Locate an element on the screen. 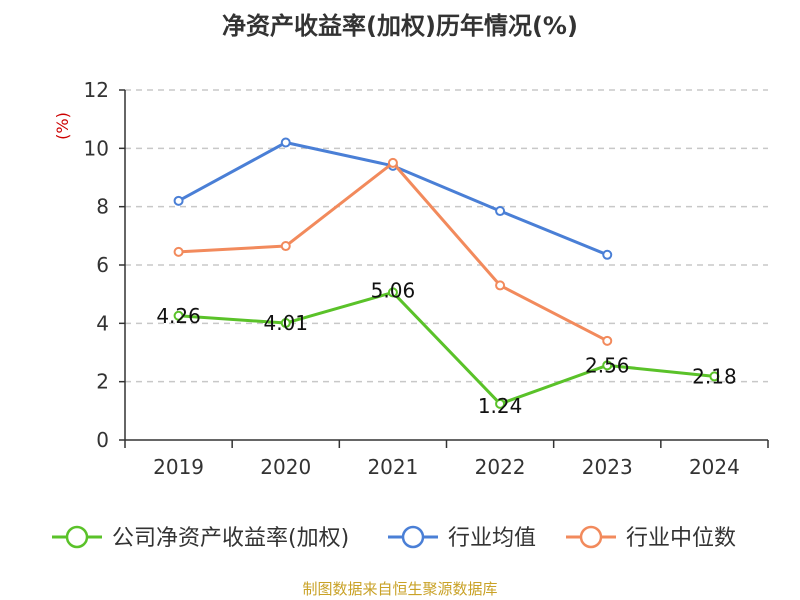 The width and height of the screenshot is (800, 600). y-tick-label: 10 is located at coordinates (96, 148).